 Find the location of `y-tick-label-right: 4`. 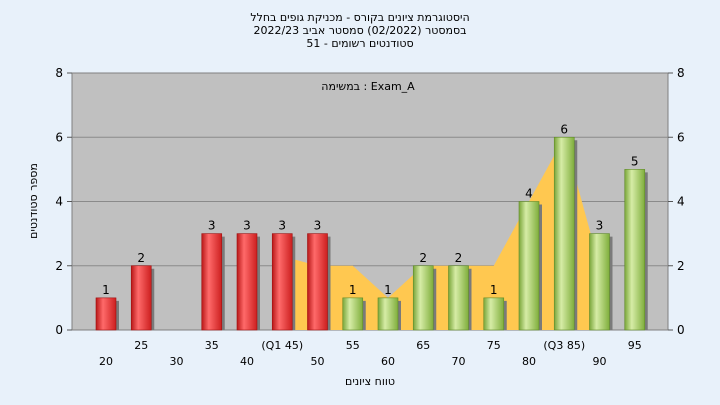

y-tick-label-right: 4 is located at coordinates (681, 202).